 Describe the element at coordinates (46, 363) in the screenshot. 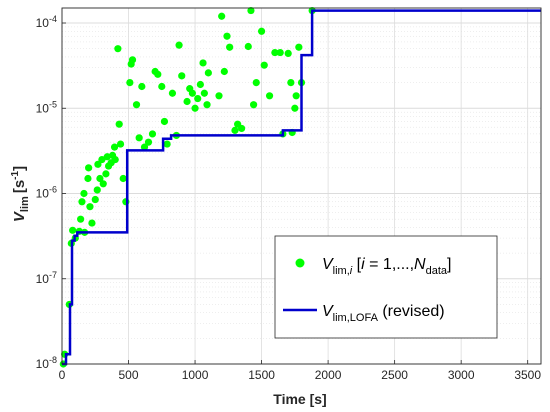

I see `y-tick-label-0: 10⁻⁸` at that location.